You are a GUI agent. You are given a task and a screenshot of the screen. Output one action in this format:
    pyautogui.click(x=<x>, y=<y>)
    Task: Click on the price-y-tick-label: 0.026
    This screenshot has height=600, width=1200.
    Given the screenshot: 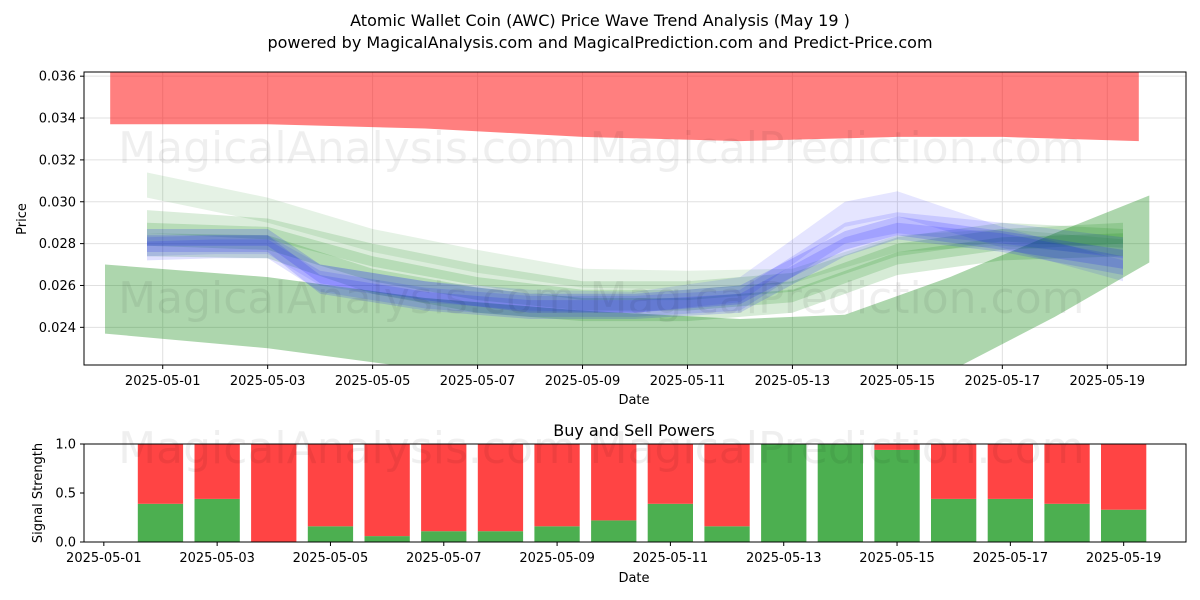 What is the action you would take?
    pyautogui.click(x=57, y=286)
    